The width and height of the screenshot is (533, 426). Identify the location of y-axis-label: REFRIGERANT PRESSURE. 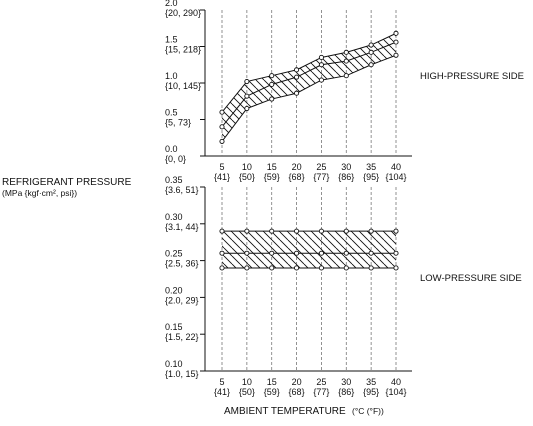
(67, 182).